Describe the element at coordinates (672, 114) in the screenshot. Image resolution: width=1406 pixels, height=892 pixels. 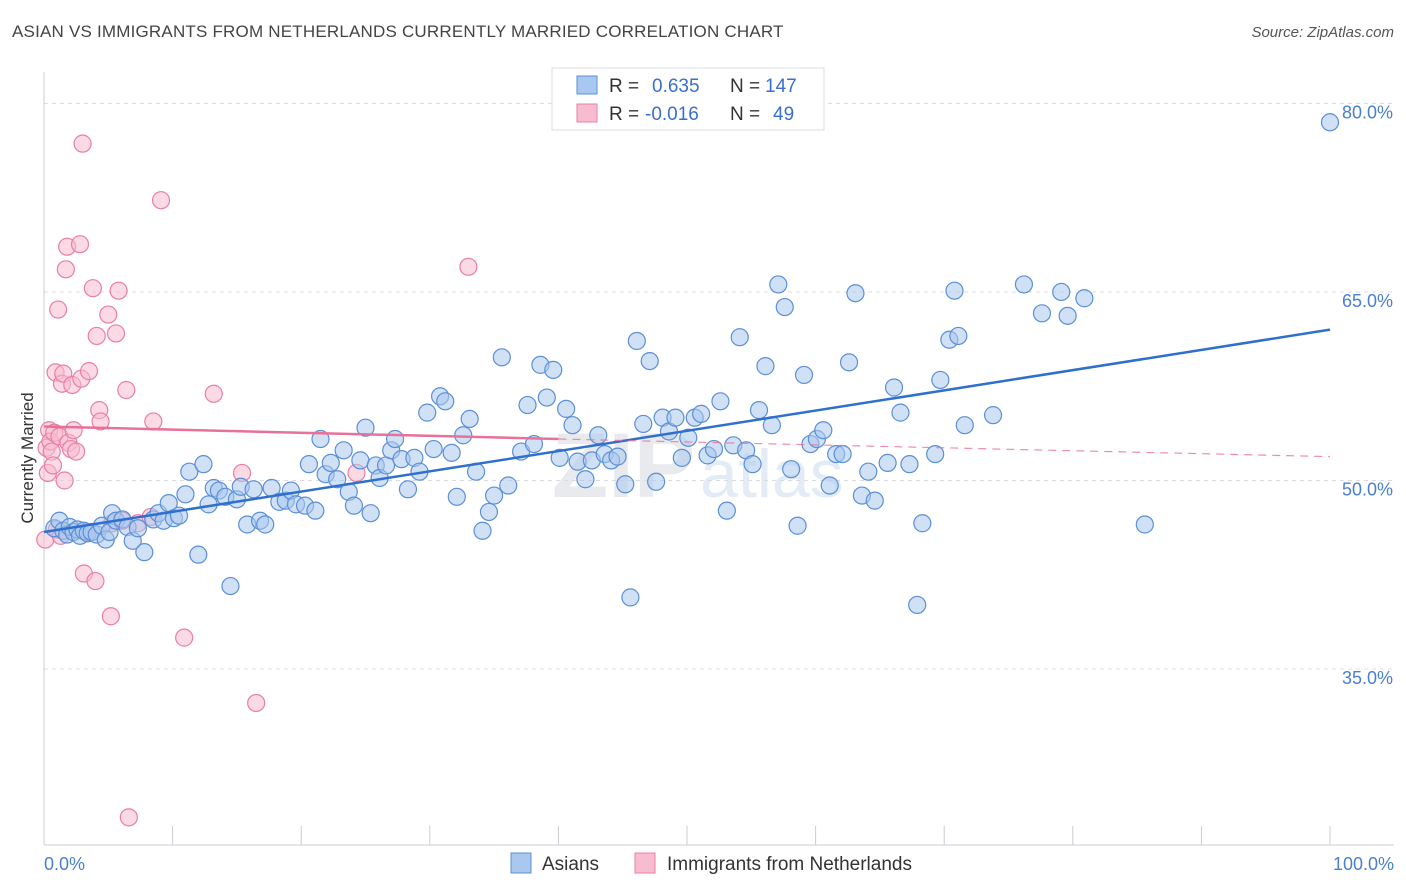
I see `legend-r-value-netherlands: -0.016` at that location.